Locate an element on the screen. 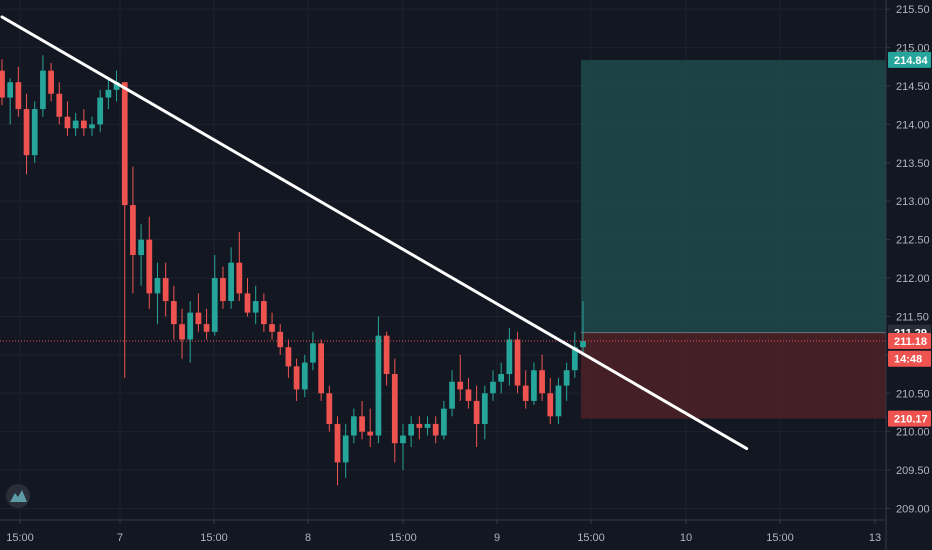 The image size is (932, 550). price-tick-label: 210.50 is located at coordinates (913, 394).